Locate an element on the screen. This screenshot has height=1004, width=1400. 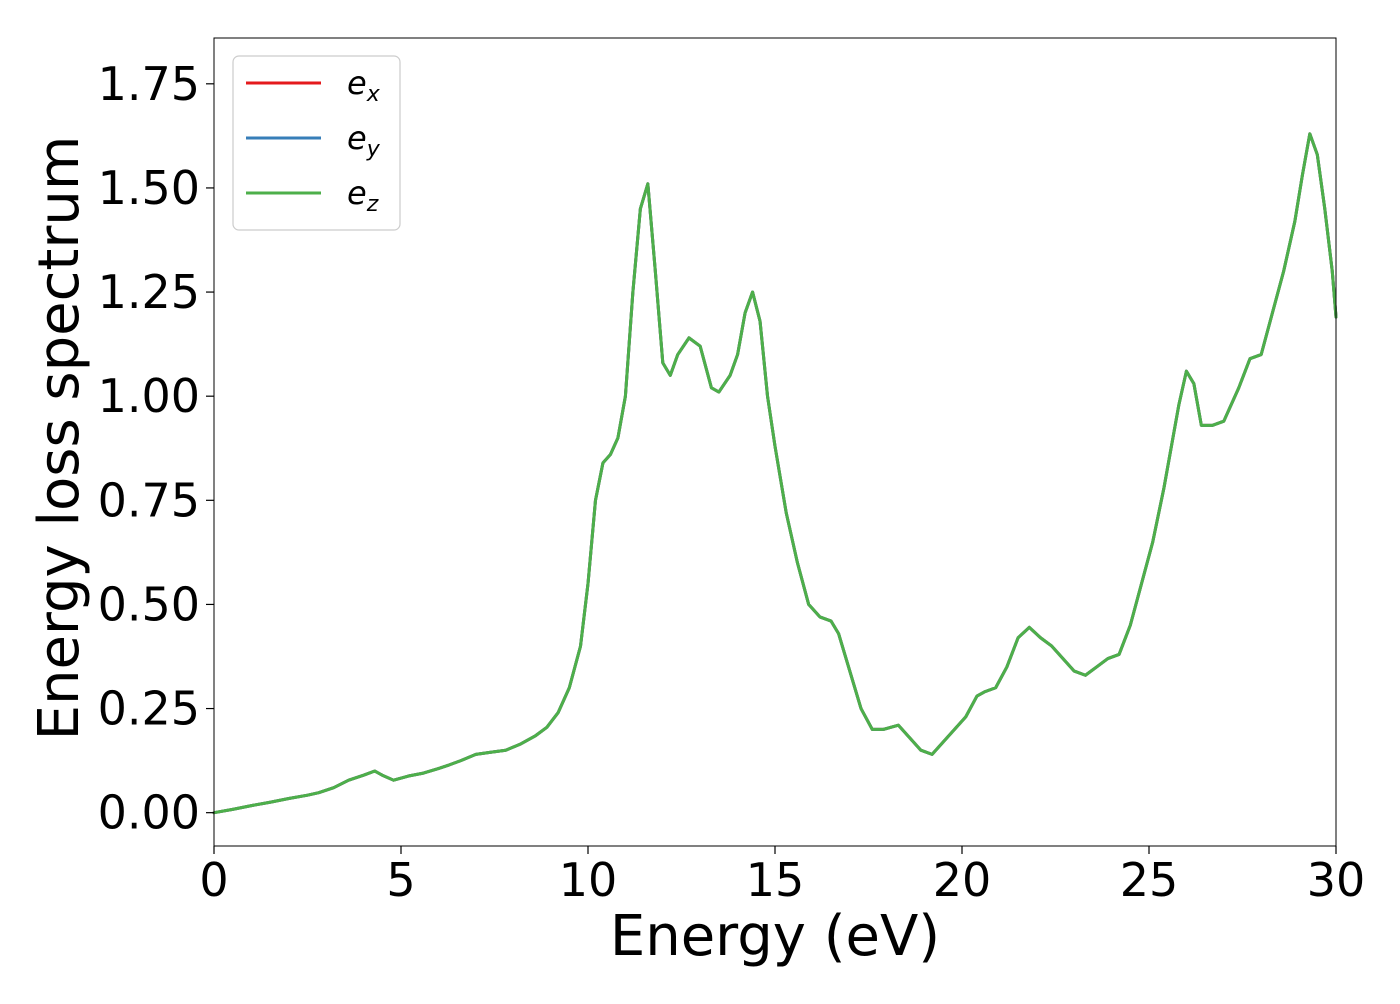
x-tick-label: 20 is located at coordinates (962, 880).